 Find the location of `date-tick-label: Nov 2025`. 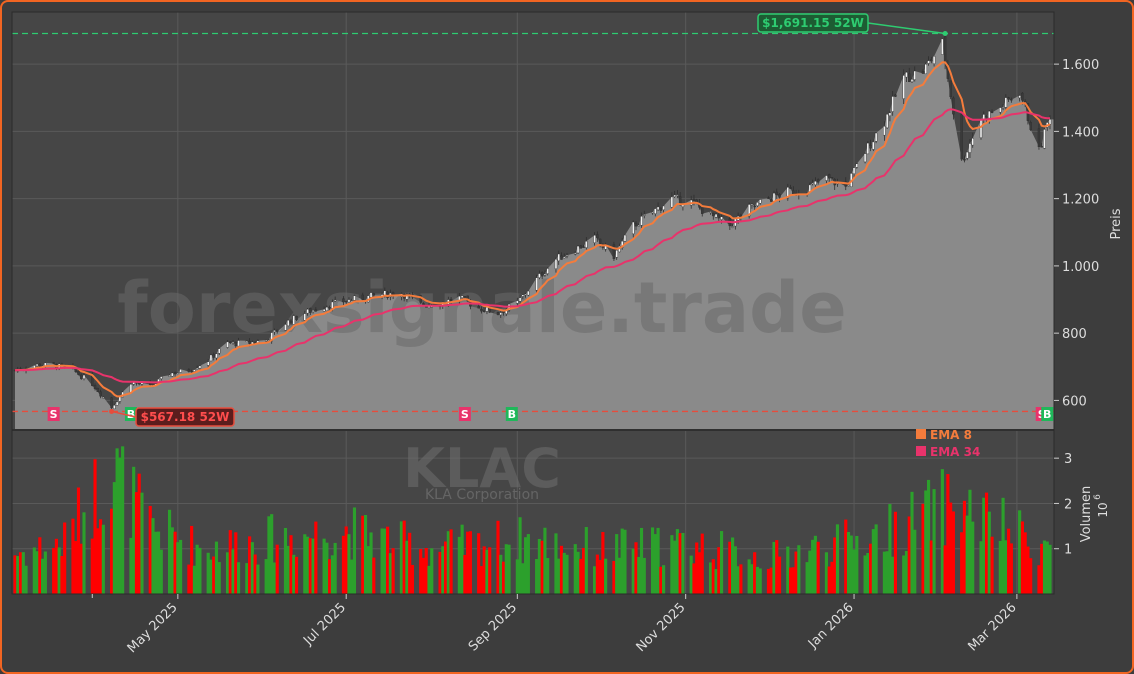

date-tick-label: Nov 2025 is located at coordinates (661, 627).